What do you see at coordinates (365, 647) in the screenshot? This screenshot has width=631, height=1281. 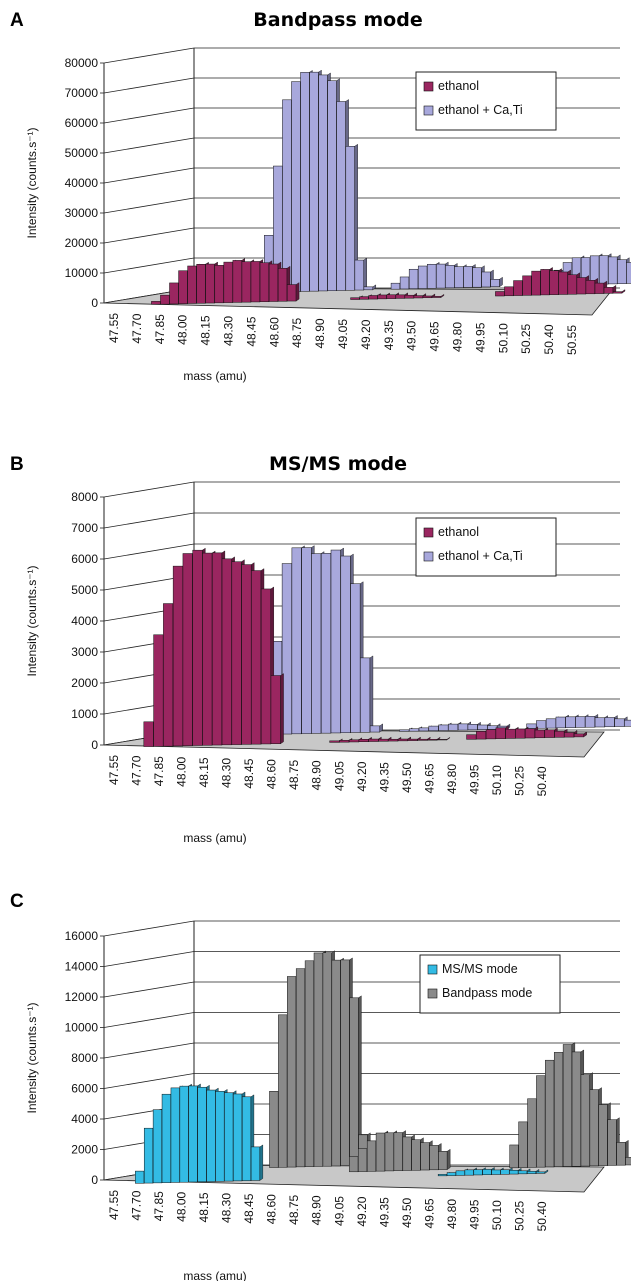 I see `series-ethanol` at bounding box center [365, 647].